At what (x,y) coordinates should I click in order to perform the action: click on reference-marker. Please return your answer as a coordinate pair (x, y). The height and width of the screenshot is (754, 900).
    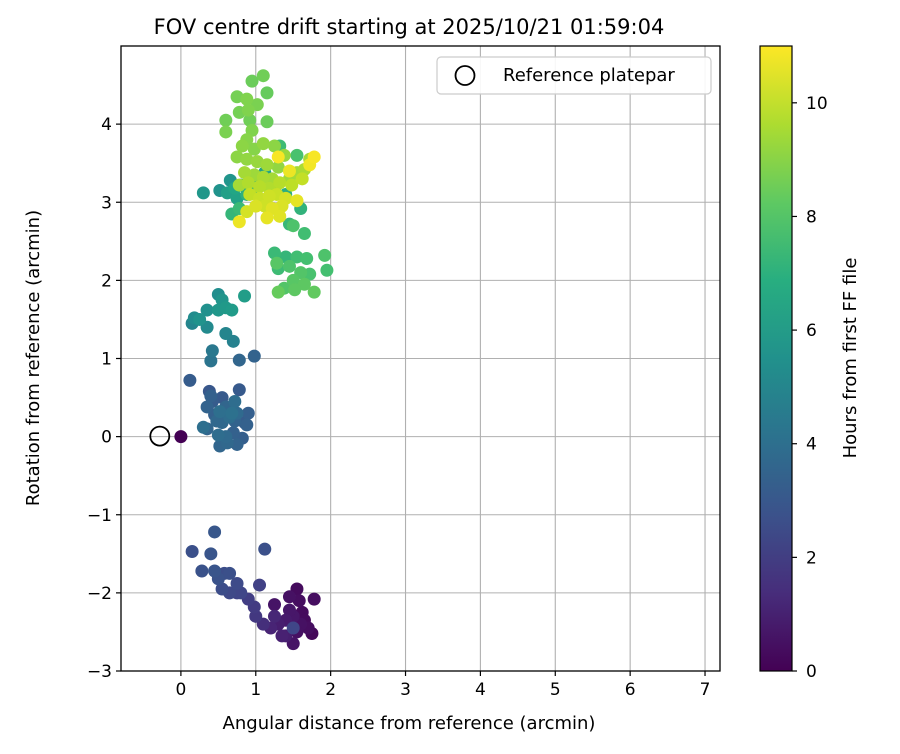
    Looking at the image, I should click on (160, 436).